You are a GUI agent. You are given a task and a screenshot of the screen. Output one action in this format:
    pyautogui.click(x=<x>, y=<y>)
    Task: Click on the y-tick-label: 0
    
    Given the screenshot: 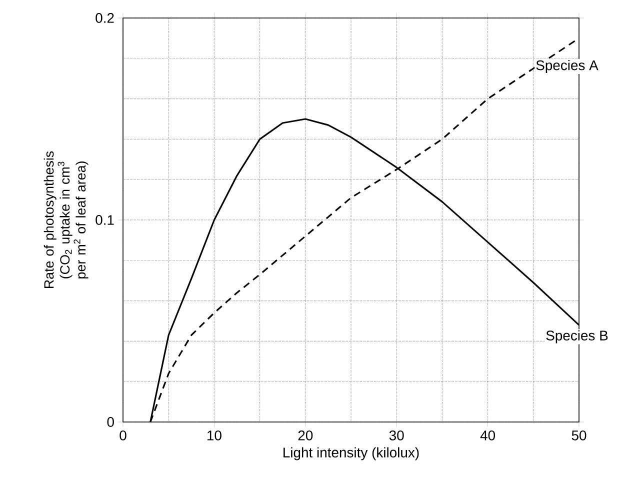 What is the action you would take?
    pyautogui.click(x=110, y=422)
    